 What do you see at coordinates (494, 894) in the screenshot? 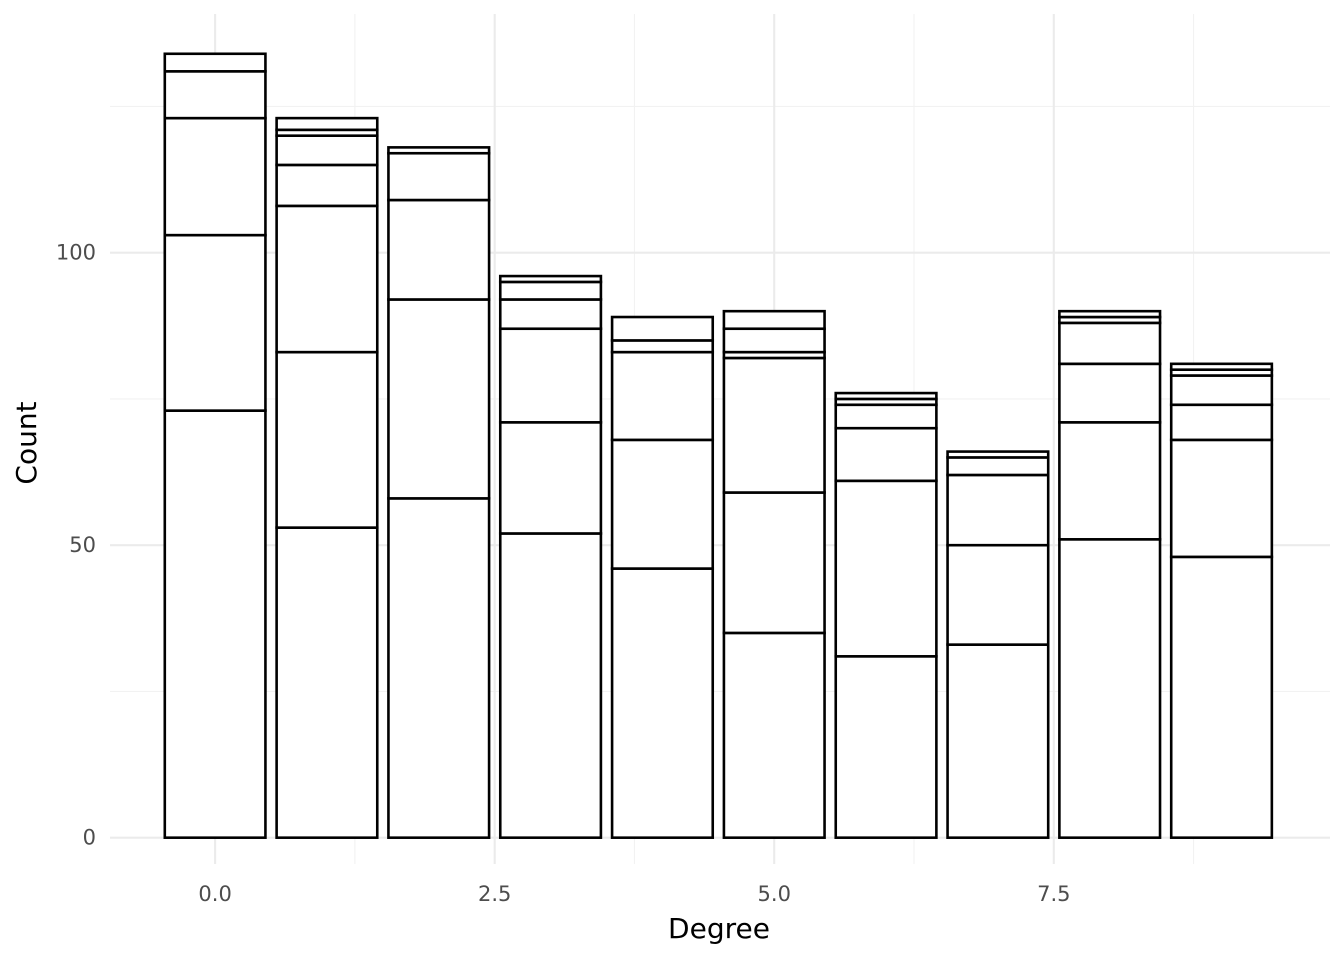
I see `x-tick-label: 2.5` at bounding box center [494, 894].